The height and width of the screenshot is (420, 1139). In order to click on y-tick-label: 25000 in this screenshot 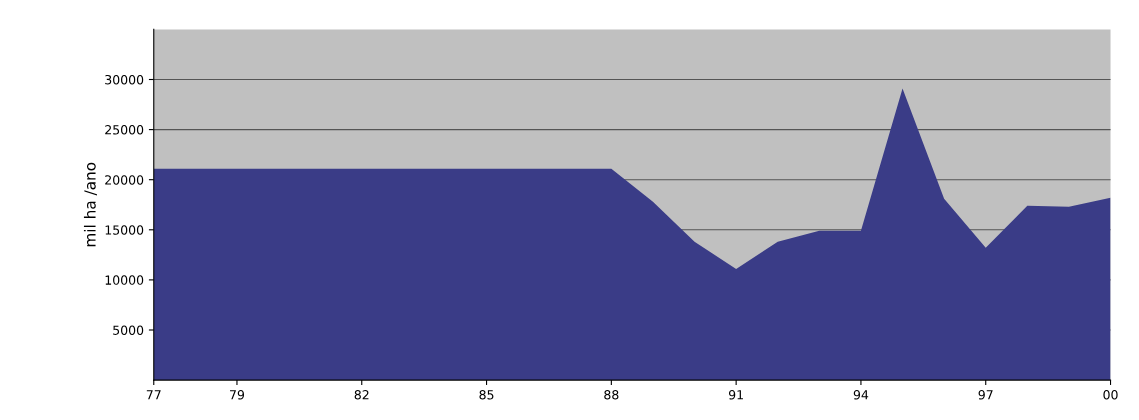, I will do `click(124, 130)`.